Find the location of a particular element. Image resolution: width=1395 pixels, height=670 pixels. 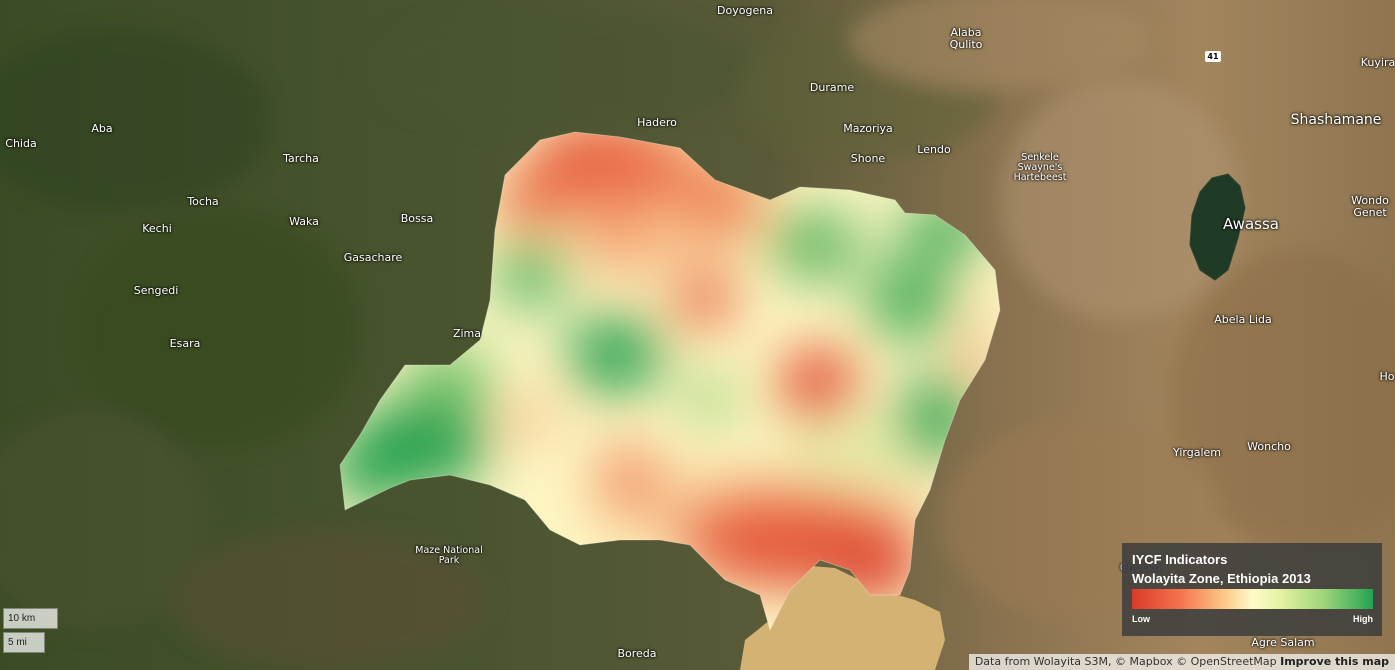

legend-subtitle: Wolayita Zone, Ethiopia 2013 is located at coordinates (1221, 578).